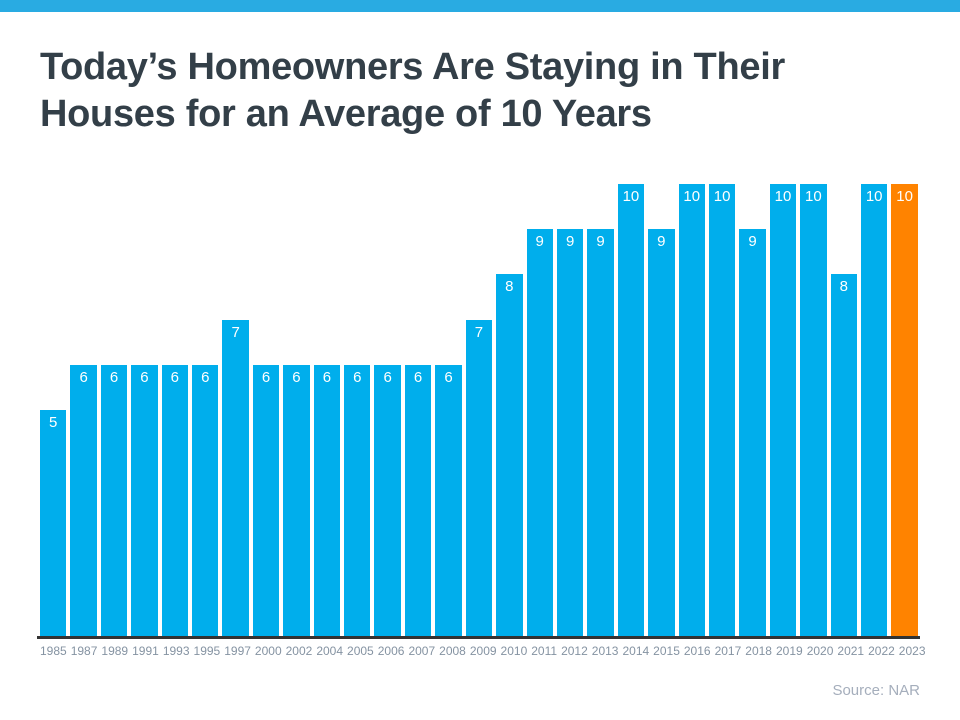  Describe the element at coordinates (268, 651) in the screenshot. I see `x-axis-label: 2000` at that location.